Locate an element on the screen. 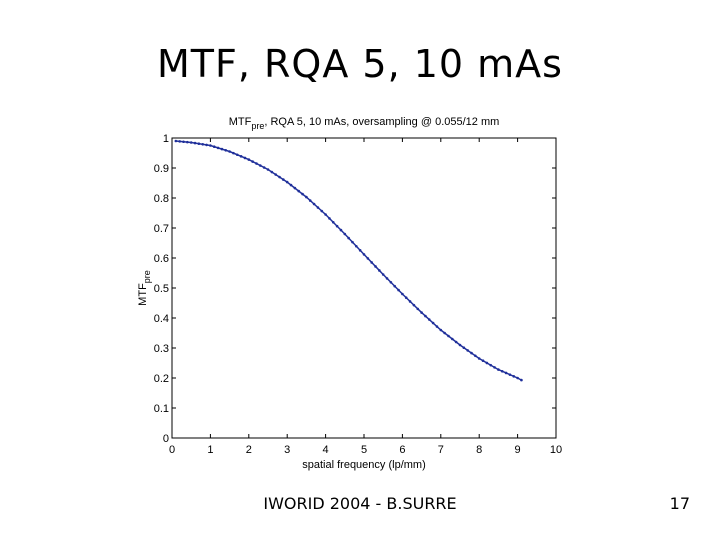  y-tick-label: 0 is located at coordinates (166, 439).